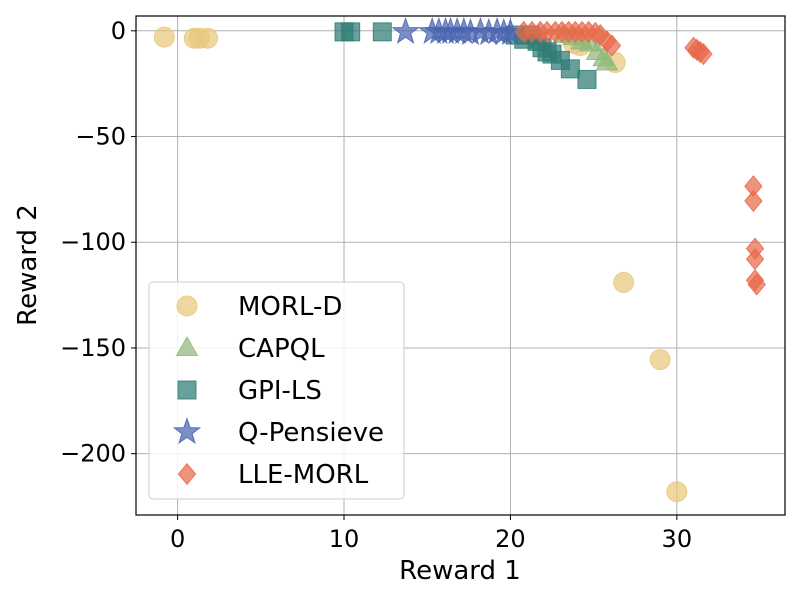 This screenshot has width=800, height=600. What do you see at coordinates (311, 433) in the screenshot?
I see `legend-label: Q-Pensieve` at bounding box center [311, 433].